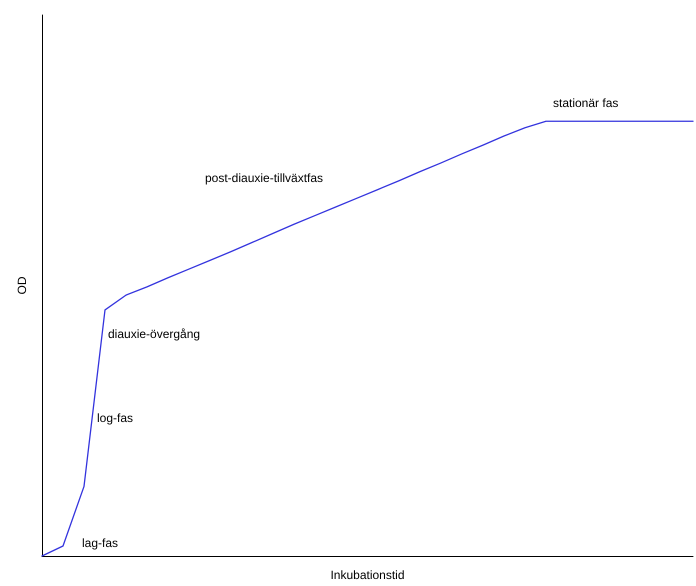 The height and width of the screenshot is (586, 696). Describe the element at coordinates (22, 285) in the screenshot. I see `y-axis-title: OD` at that location.